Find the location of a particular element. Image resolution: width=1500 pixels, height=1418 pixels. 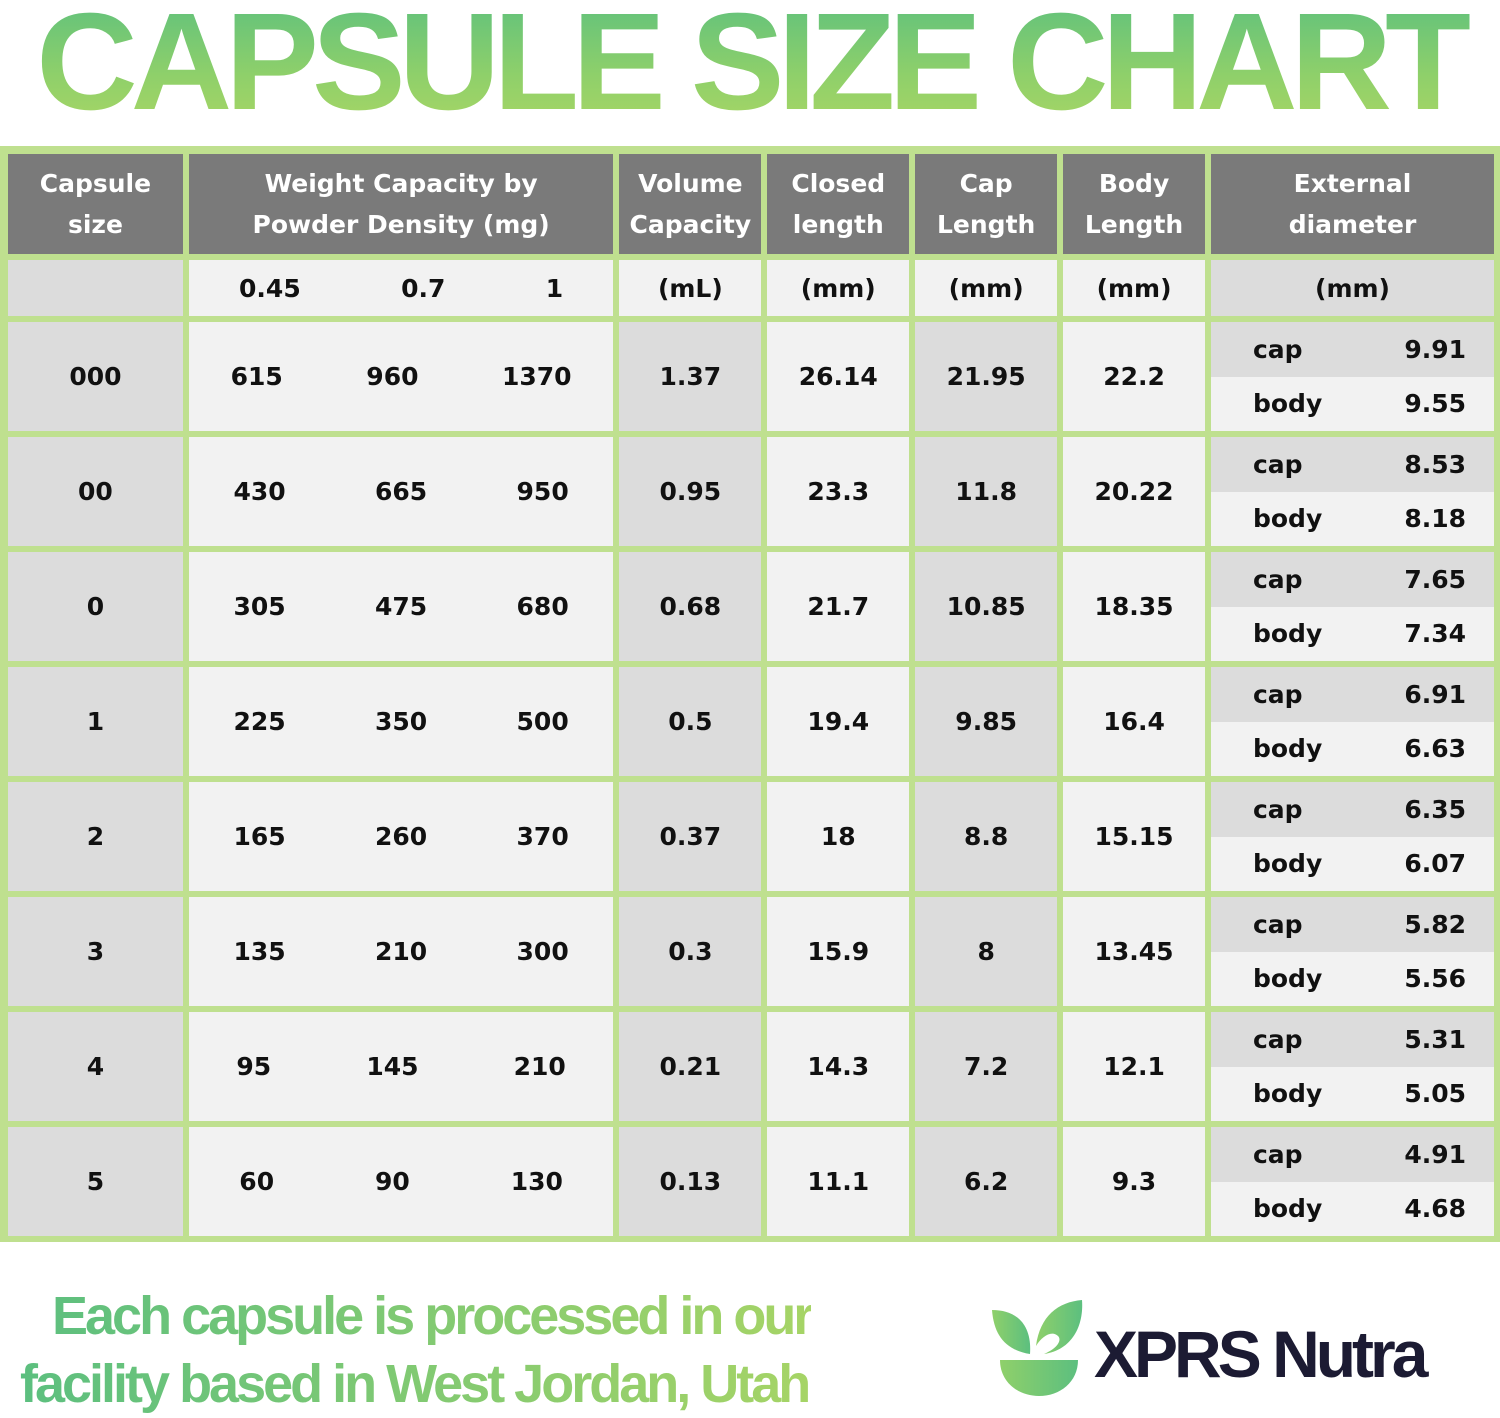

cap-length: 21.95 is located at coordinates (986, 376).